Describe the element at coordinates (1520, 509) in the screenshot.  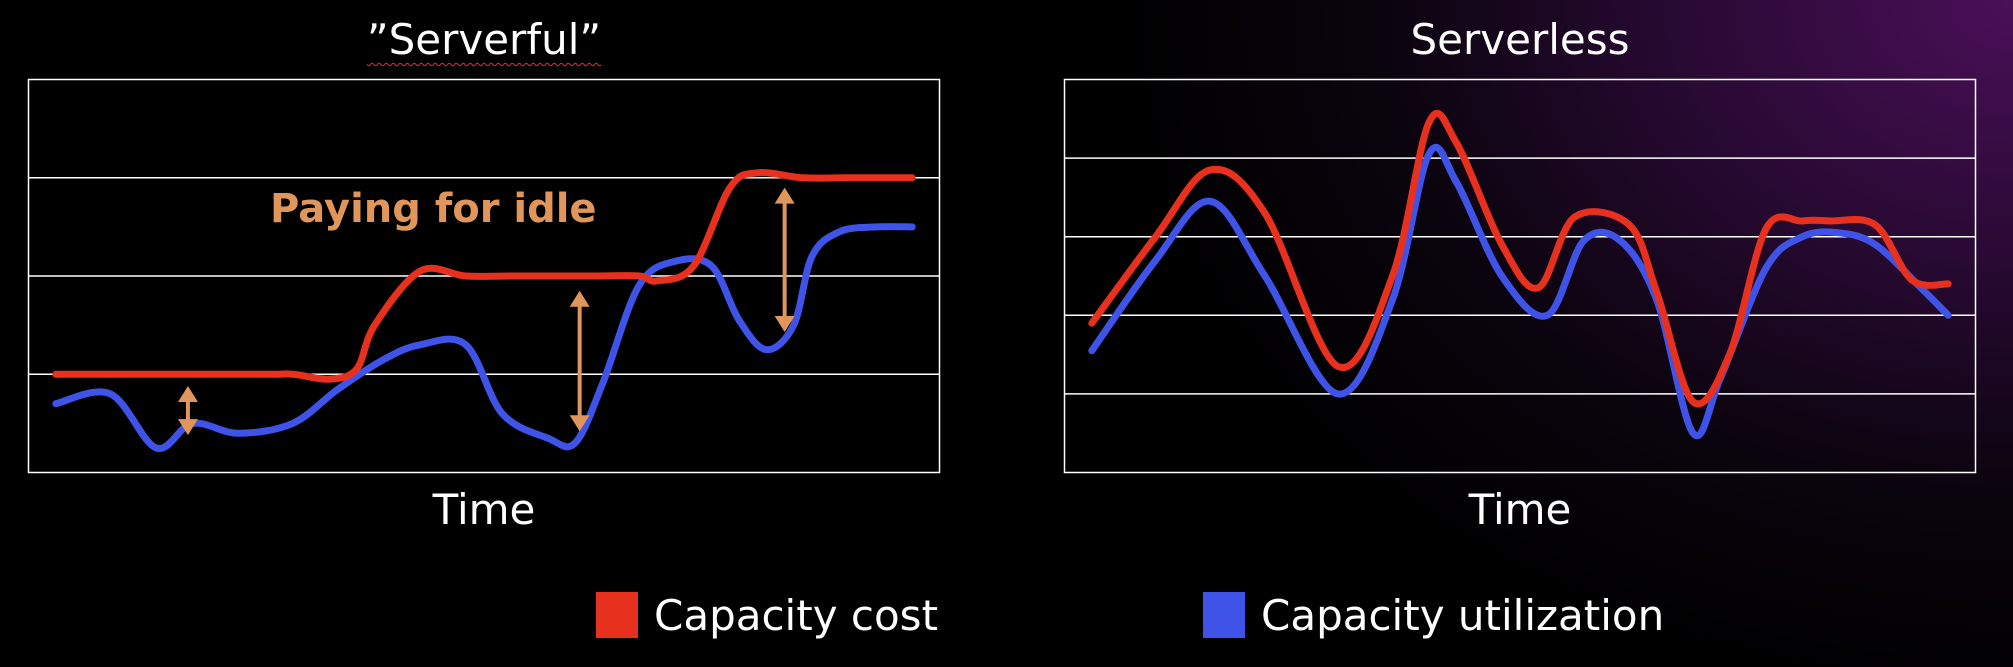
I see `x-axis-label-serverless: Time` at that location.